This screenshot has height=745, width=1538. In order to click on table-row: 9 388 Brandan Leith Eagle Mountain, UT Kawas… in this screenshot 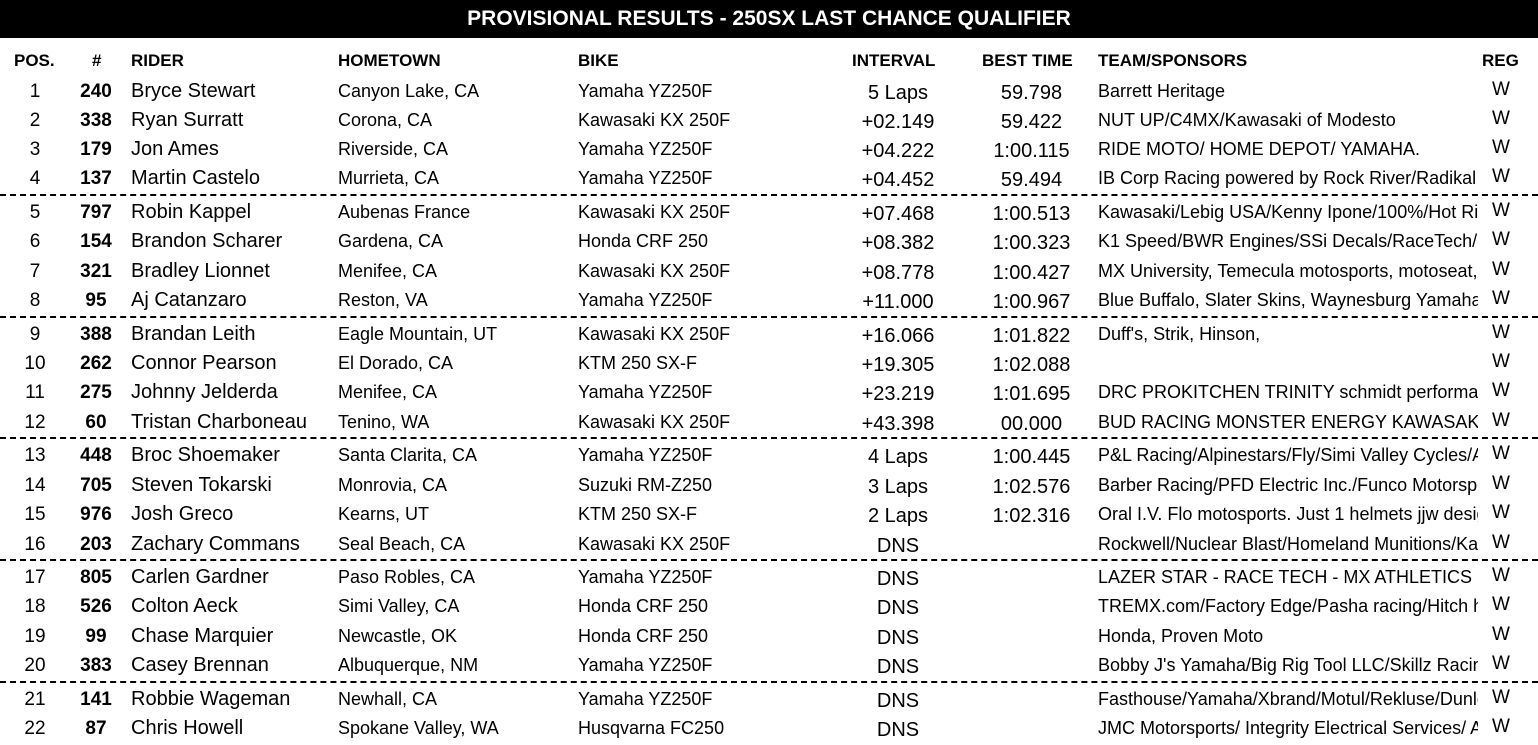, I will do `click(769, 334)`.